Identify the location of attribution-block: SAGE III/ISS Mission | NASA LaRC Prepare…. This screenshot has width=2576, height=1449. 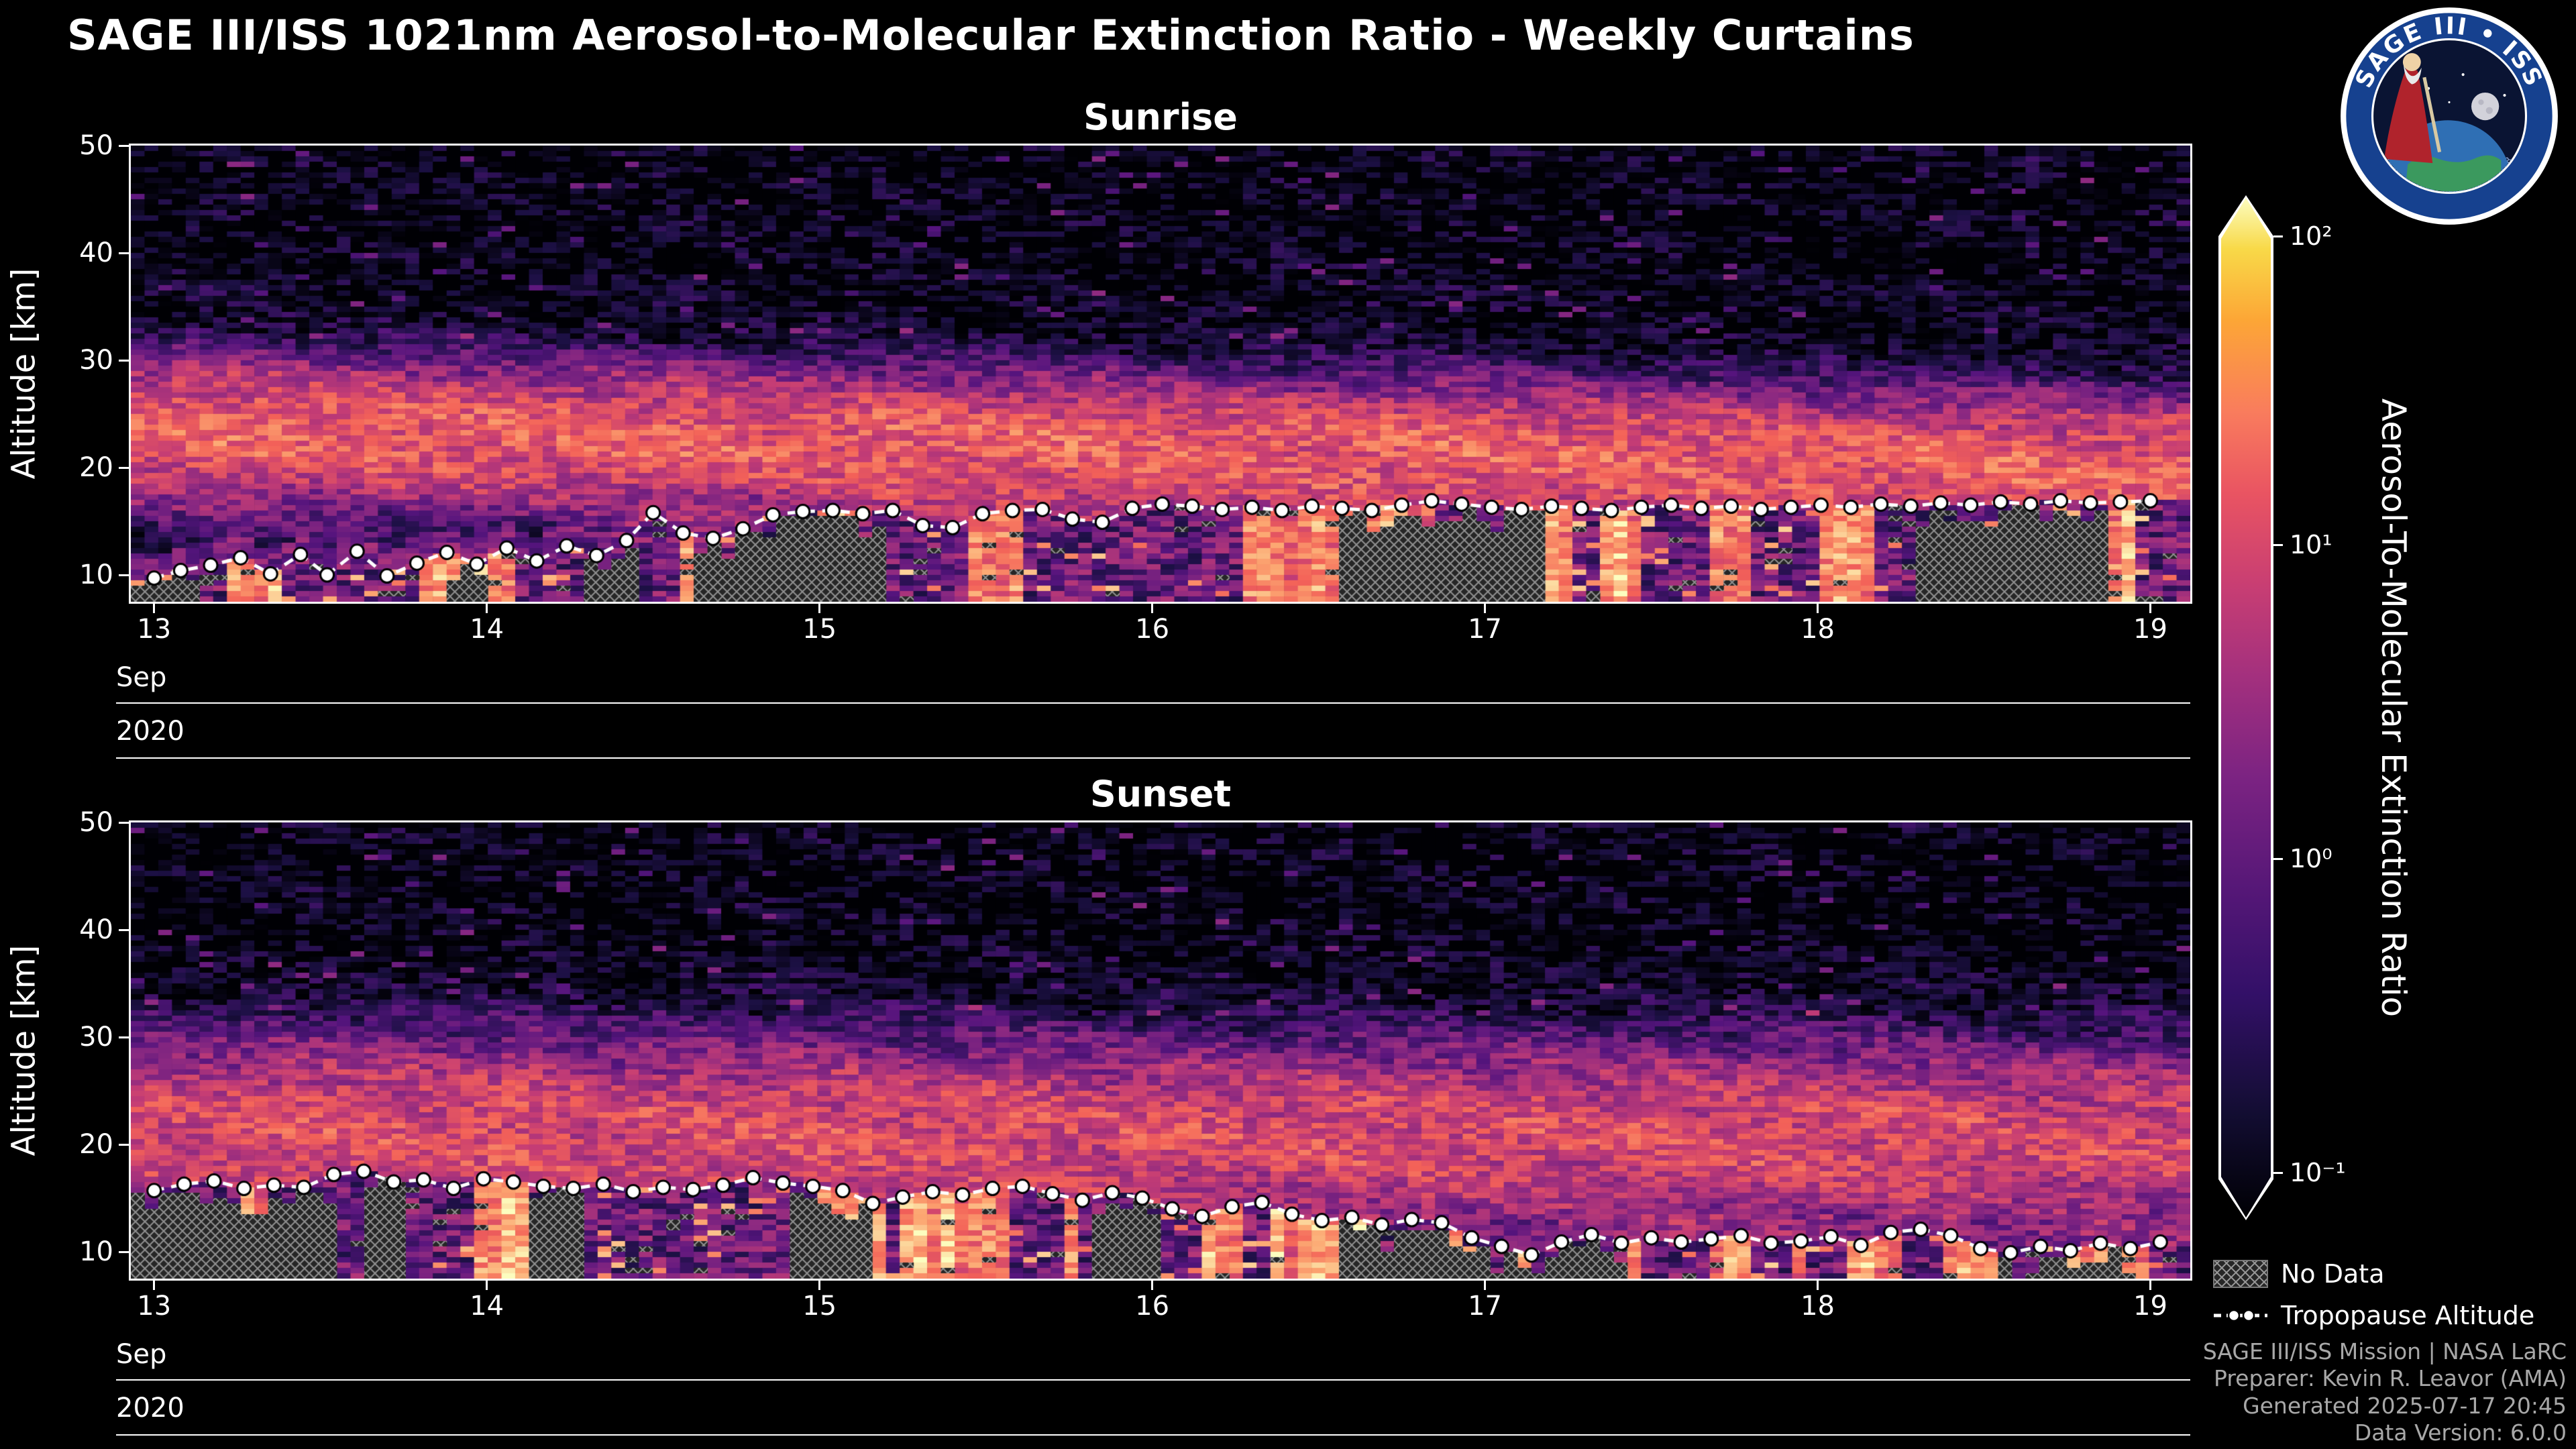
(2385, 1392).